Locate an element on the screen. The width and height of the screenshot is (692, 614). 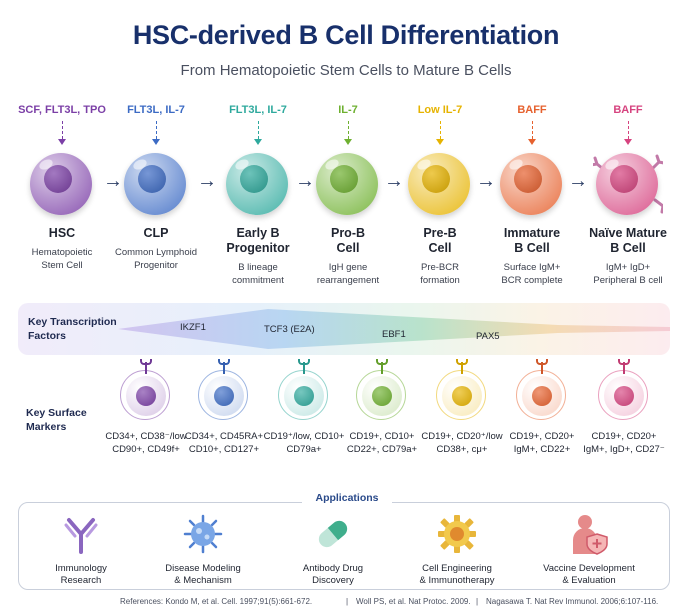
marker-early-b: CD19⁺/low, CD10+ CD79a+ is located at coordinates (304, 407).